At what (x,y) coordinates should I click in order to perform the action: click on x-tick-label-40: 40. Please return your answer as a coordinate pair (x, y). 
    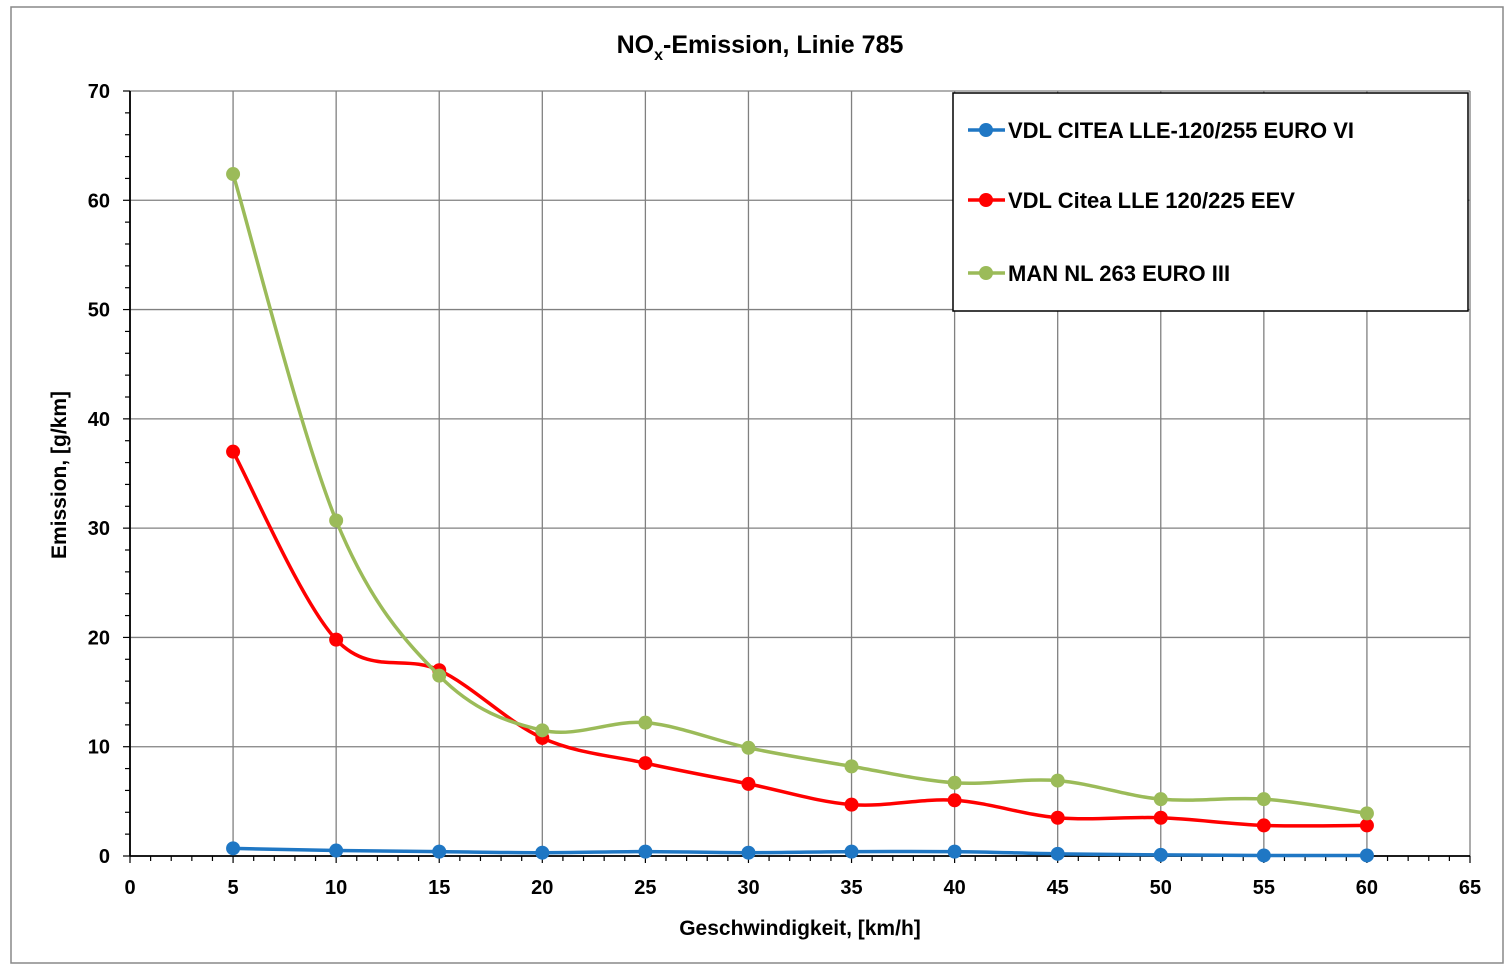
    Looking at the image, I should click on (954, 888).